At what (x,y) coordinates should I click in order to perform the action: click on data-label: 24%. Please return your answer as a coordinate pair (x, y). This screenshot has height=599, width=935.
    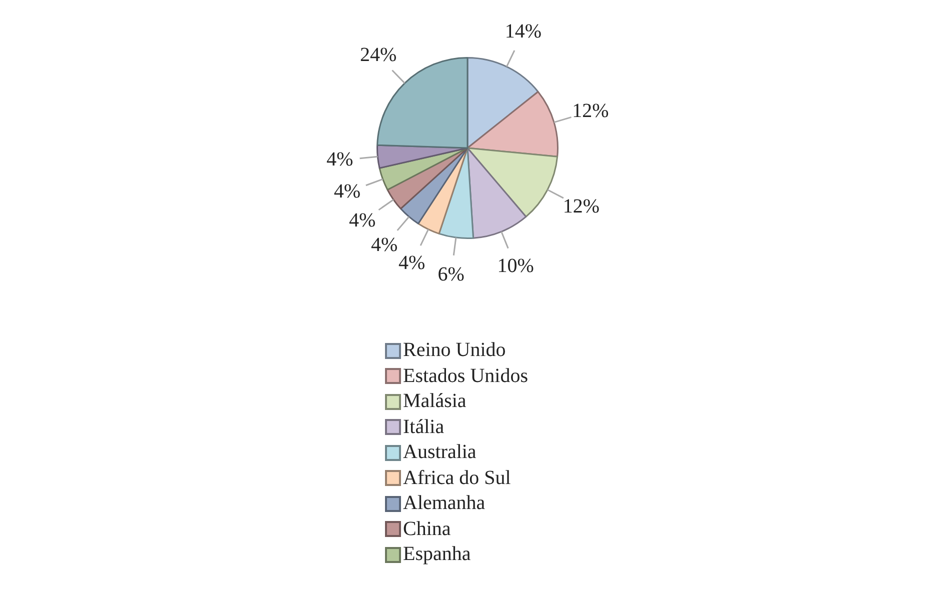
    Looking at the image, I should click on (378, 55).